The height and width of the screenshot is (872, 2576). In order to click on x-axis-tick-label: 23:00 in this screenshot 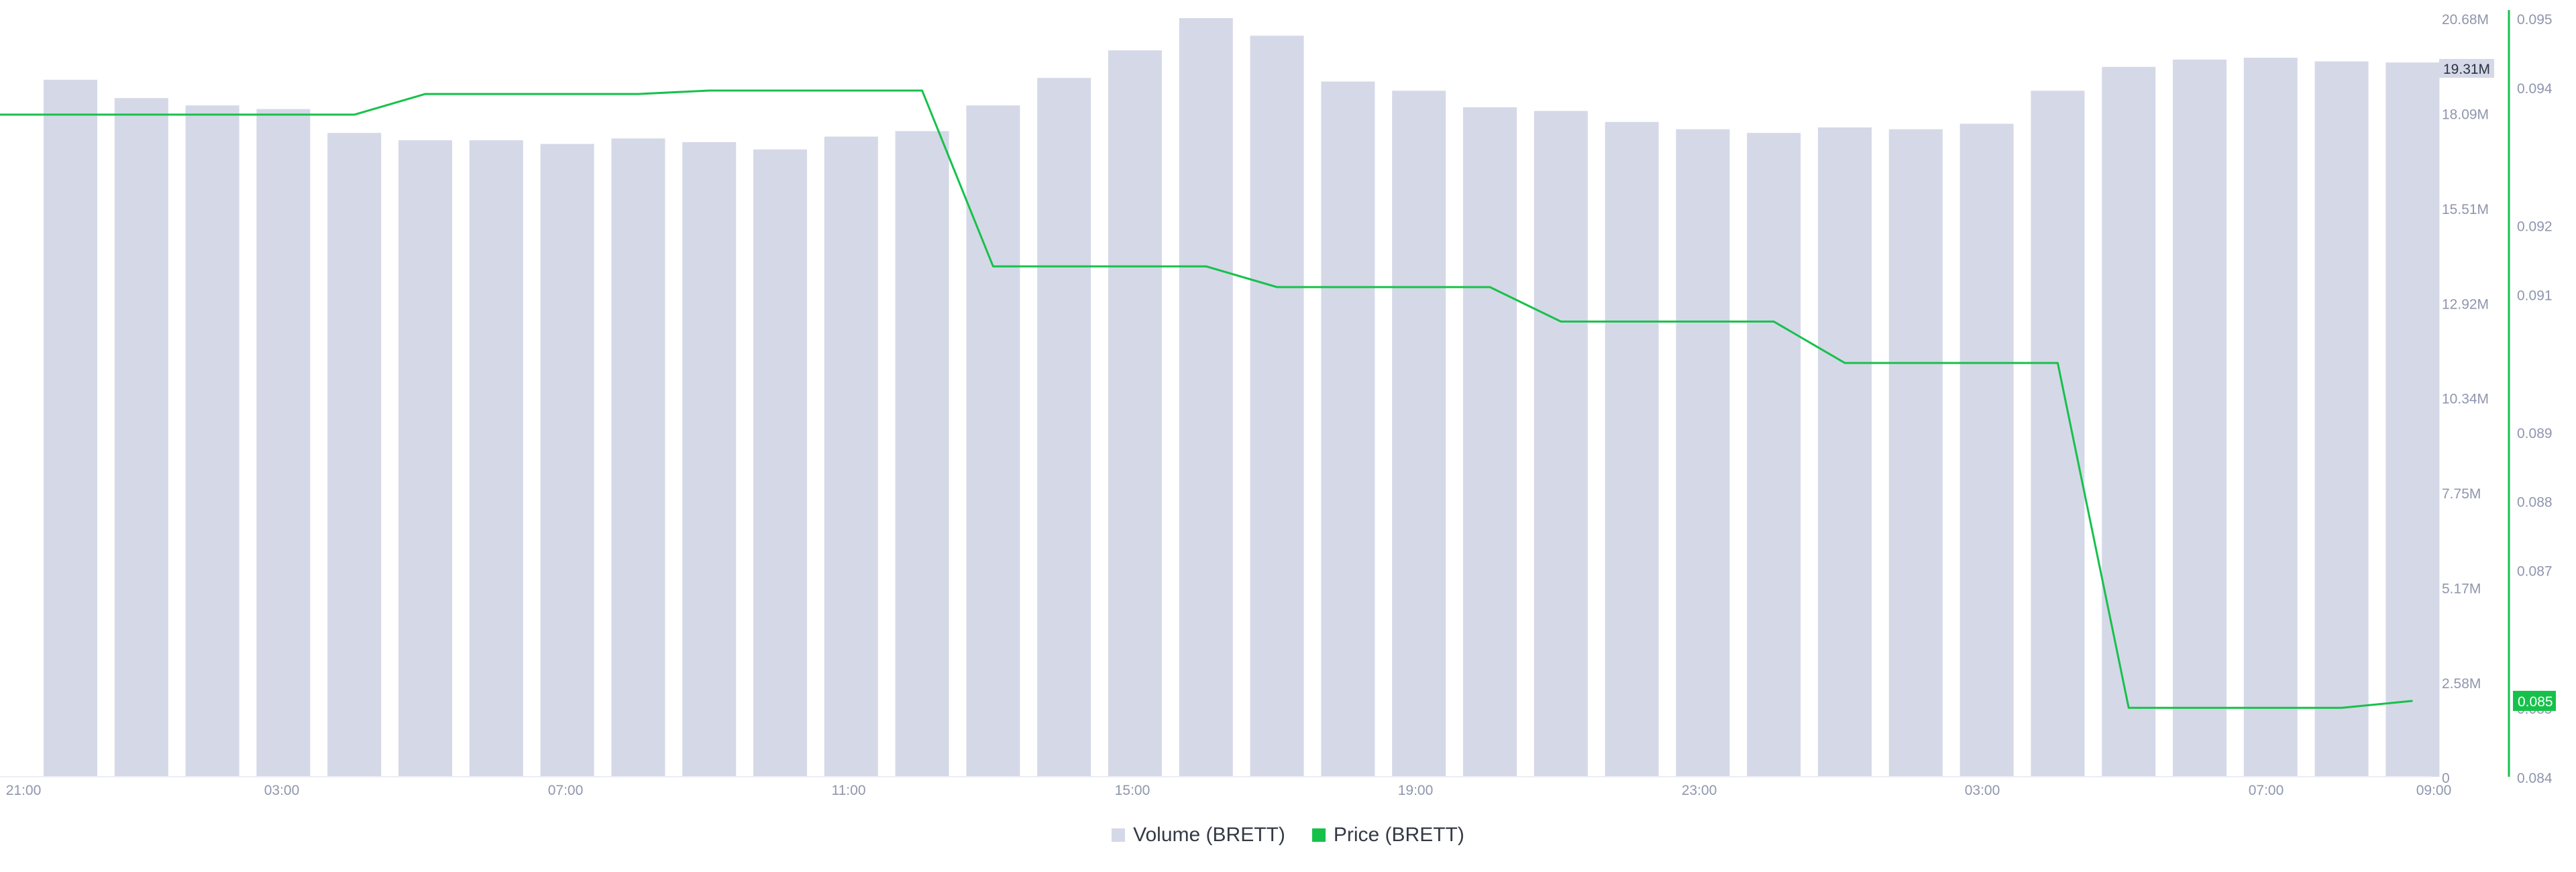, I will do `click(1699, 790)`.